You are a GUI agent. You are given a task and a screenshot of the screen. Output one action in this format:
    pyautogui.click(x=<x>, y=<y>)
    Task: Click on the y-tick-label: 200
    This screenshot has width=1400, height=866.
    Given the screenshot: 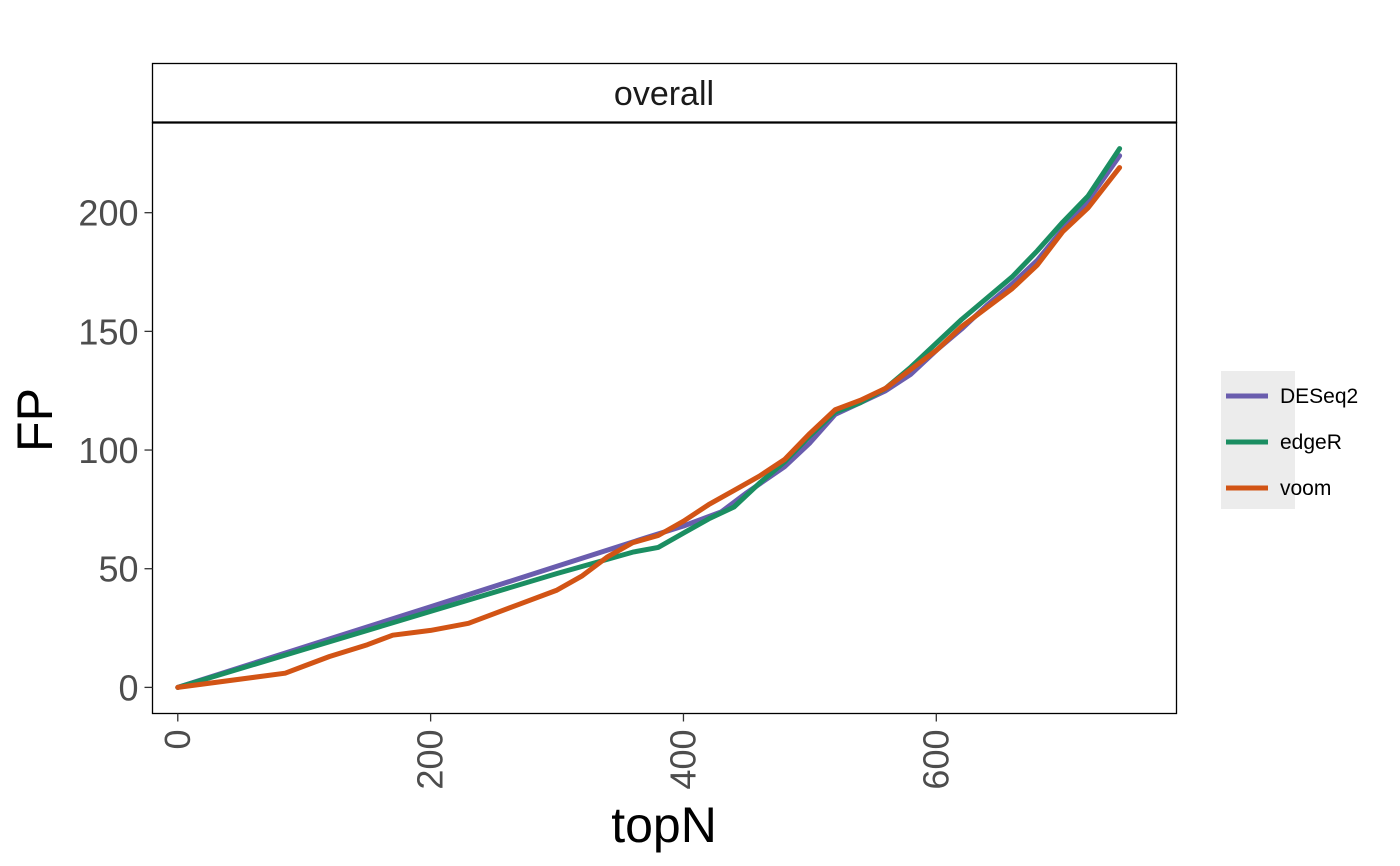 What is the action you would take?
    pyautogui.click(x=108, y=213)
    